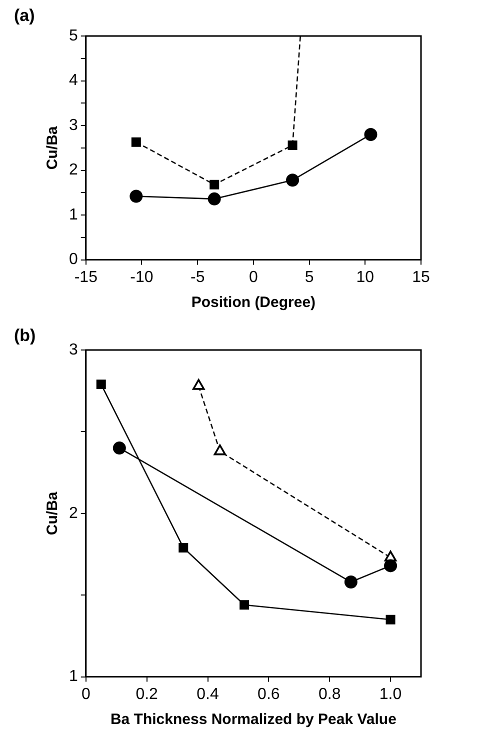  I want to click on x-tick-label: -10, so click(142, 277).